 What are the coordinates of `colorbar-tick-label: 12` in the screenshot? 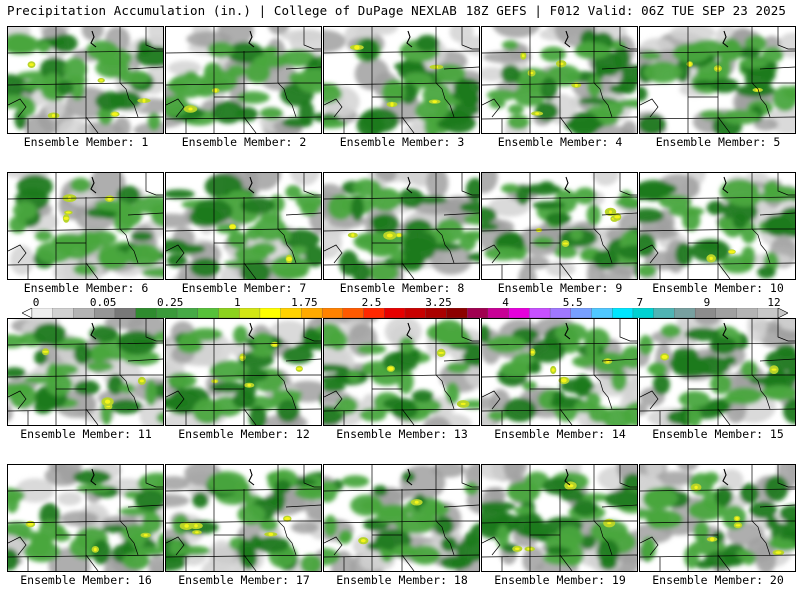 It's located at (774, 302).